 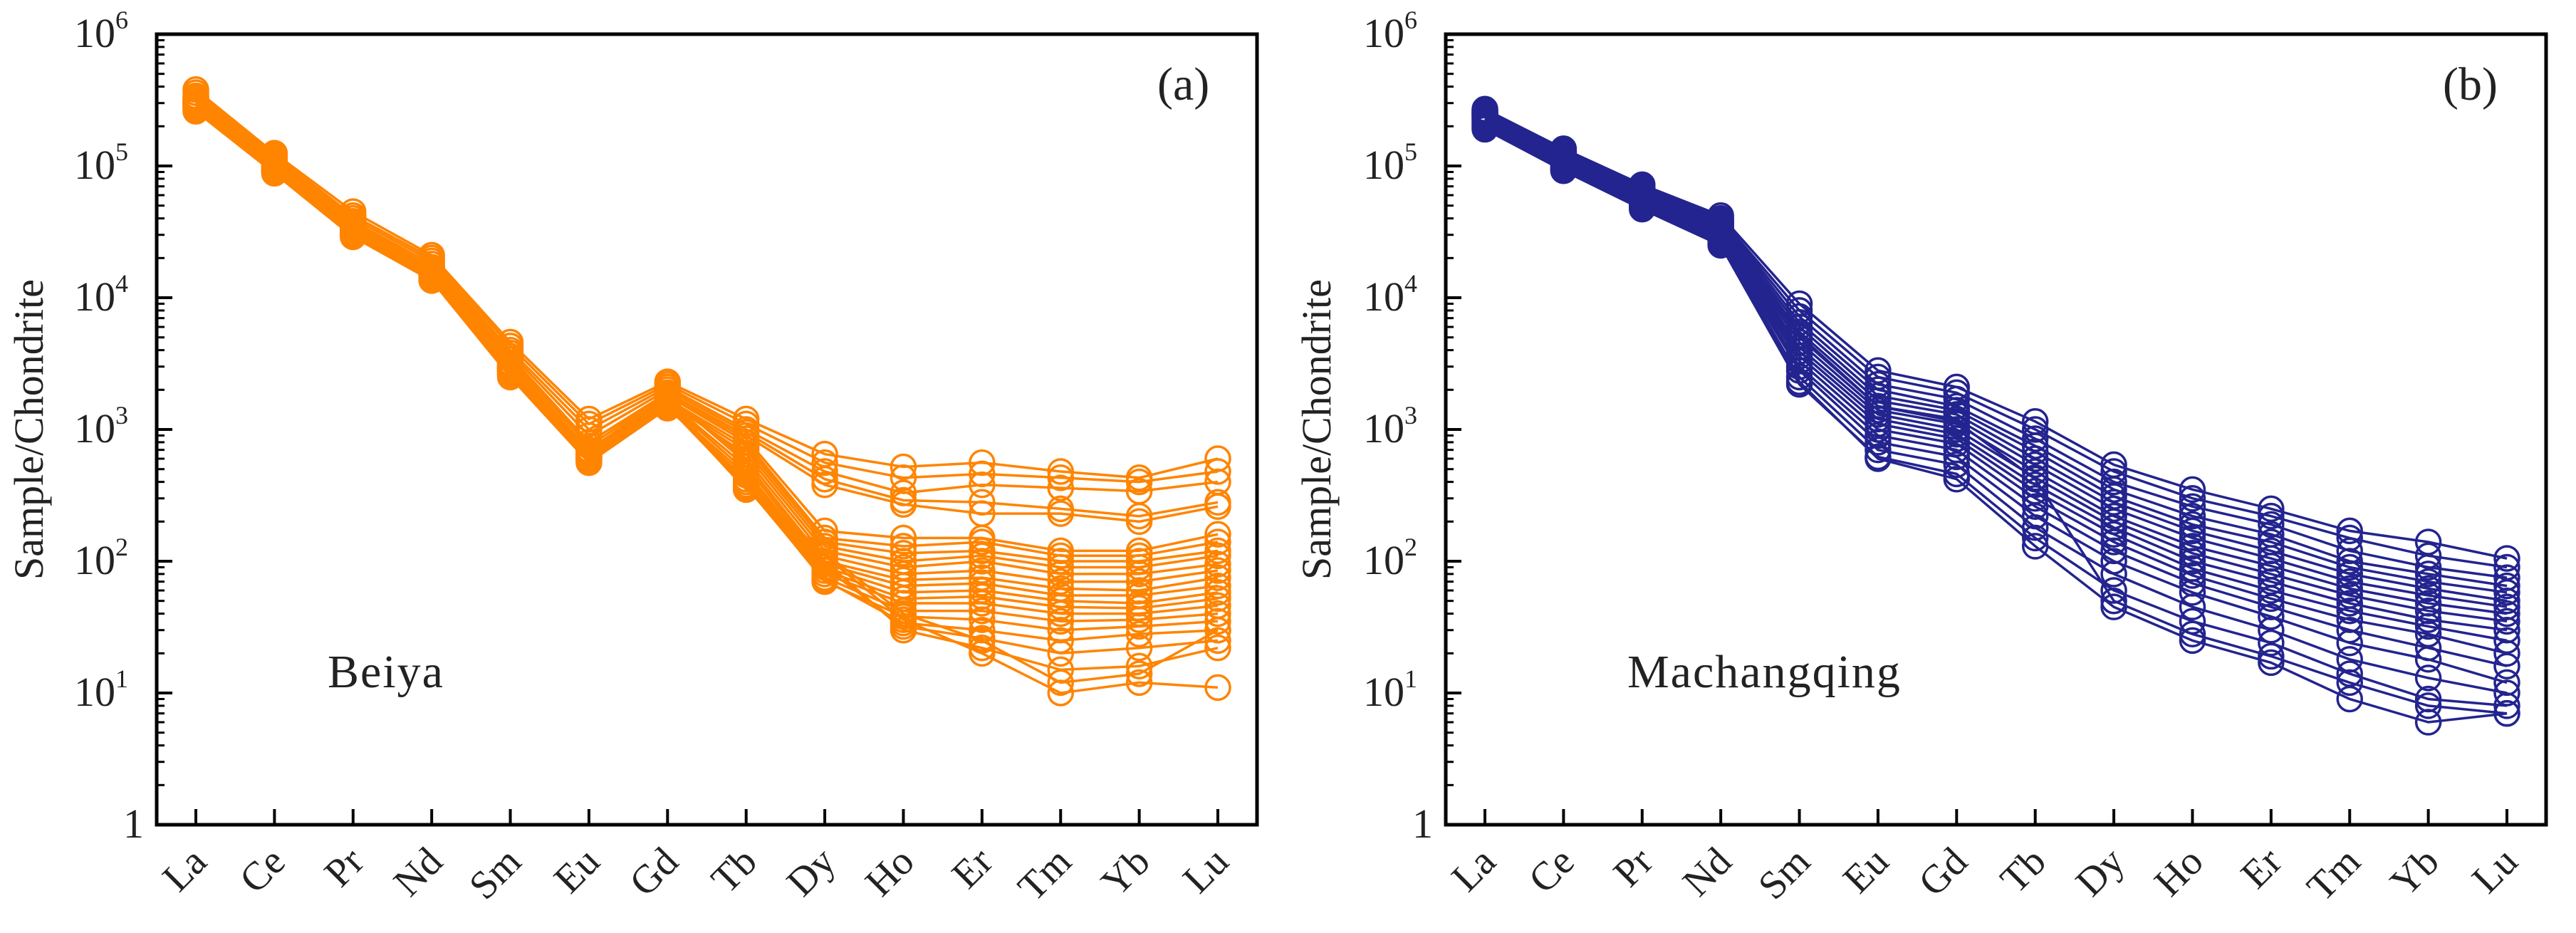 What do you see at coordinates (101, 294) in the screenshot?
I see `y-tick-label: 10⁴` at bounding box center [101, 294].